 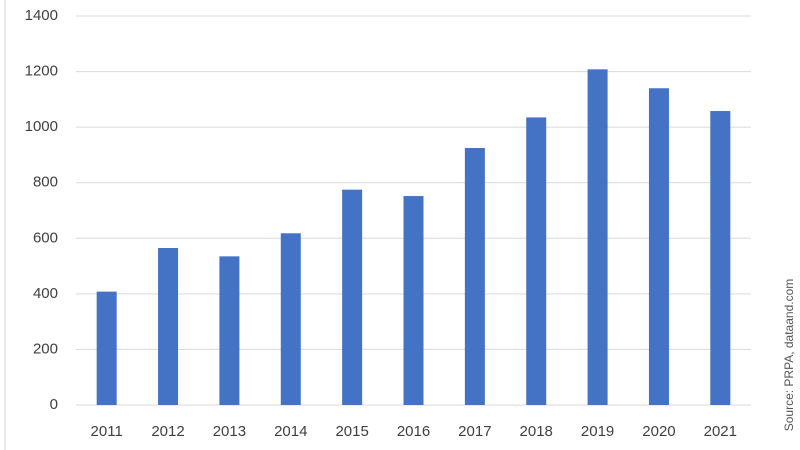 What do you see at coordinates (41, 71) in the screenshot?
I see `y-tick-label: 1200` at bounding box center [41, 71].